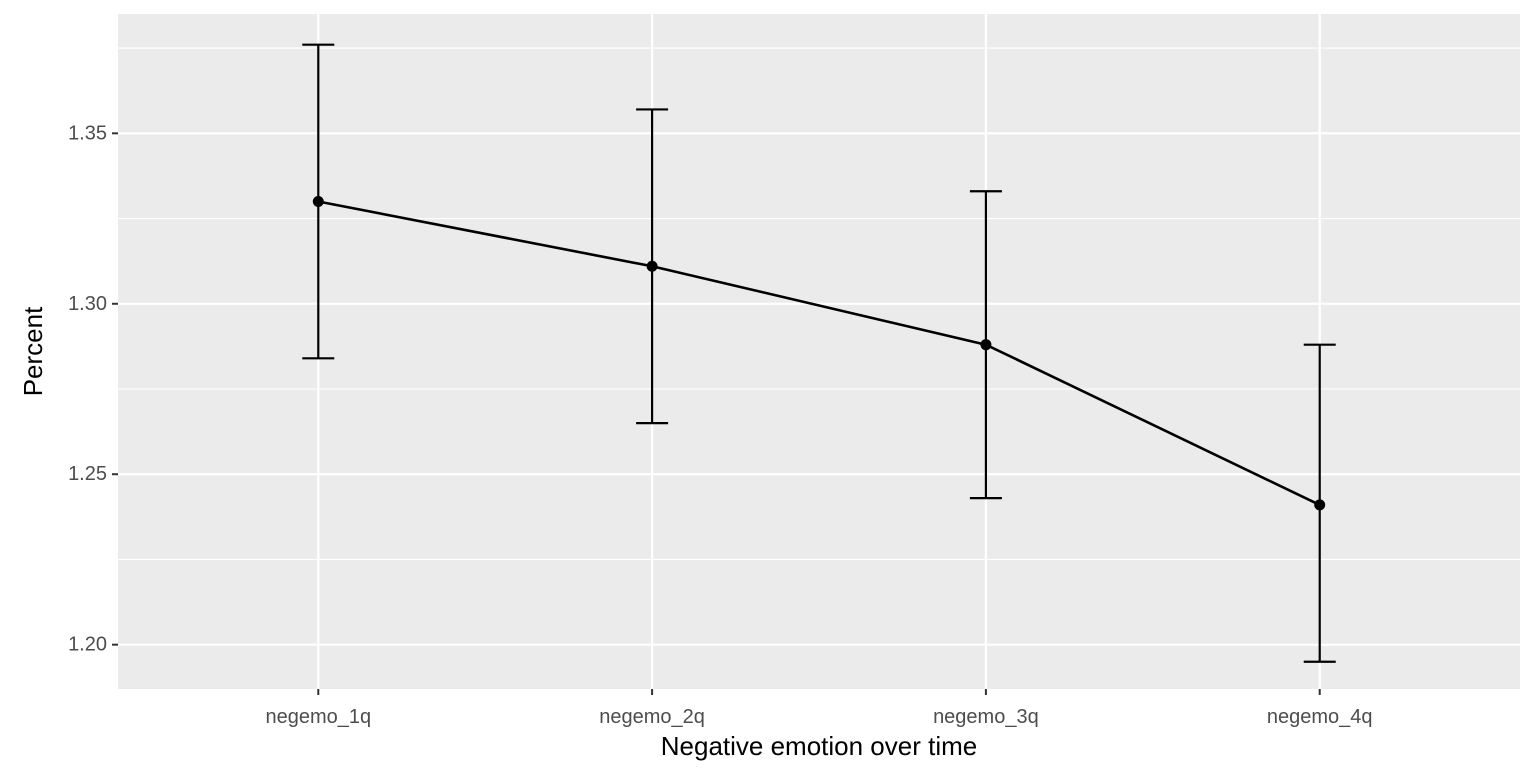  What do you see at coordinates (33, 351) in the screenshot?
I see `y-axis-title: Percent` at bounding box center [33, 351].